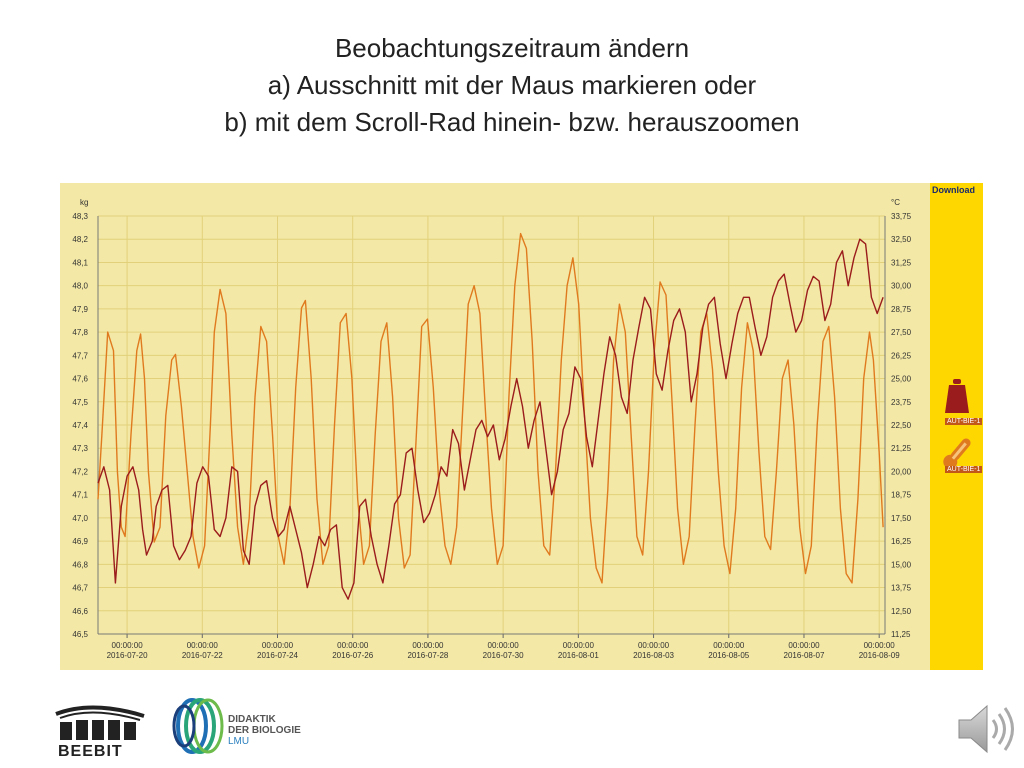  Describe the element at coordinates (964, 469) in the screenshot. I see `legend-label-temperature: AUT-BIE-1` at that location.